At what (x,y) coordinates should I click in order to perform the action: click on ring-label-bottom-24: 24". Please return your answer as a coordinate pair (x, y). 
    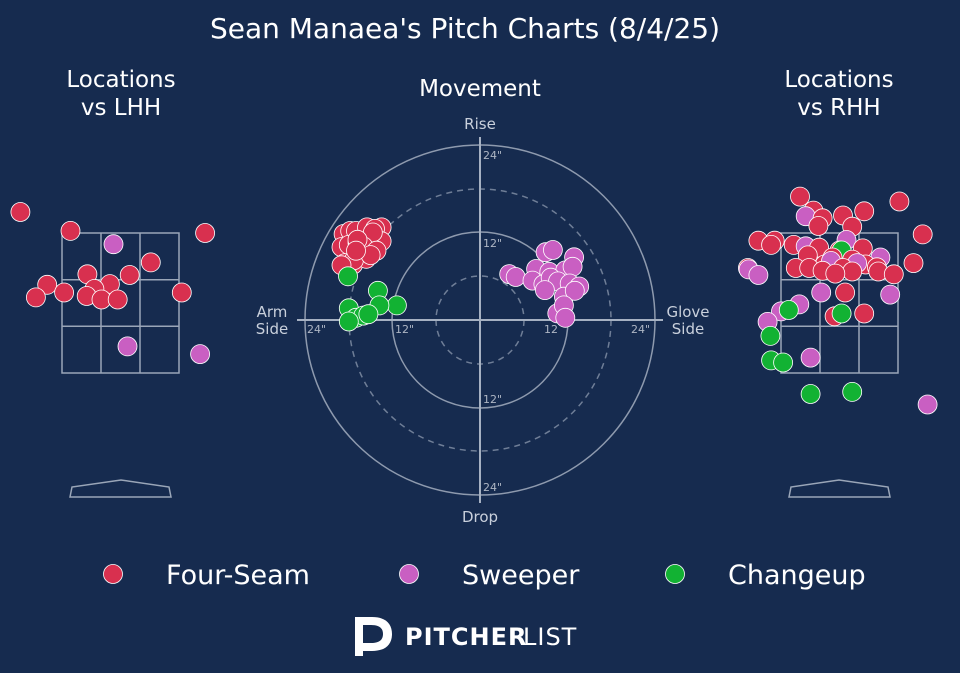
    Looking at the image, I should click on (492, 487).